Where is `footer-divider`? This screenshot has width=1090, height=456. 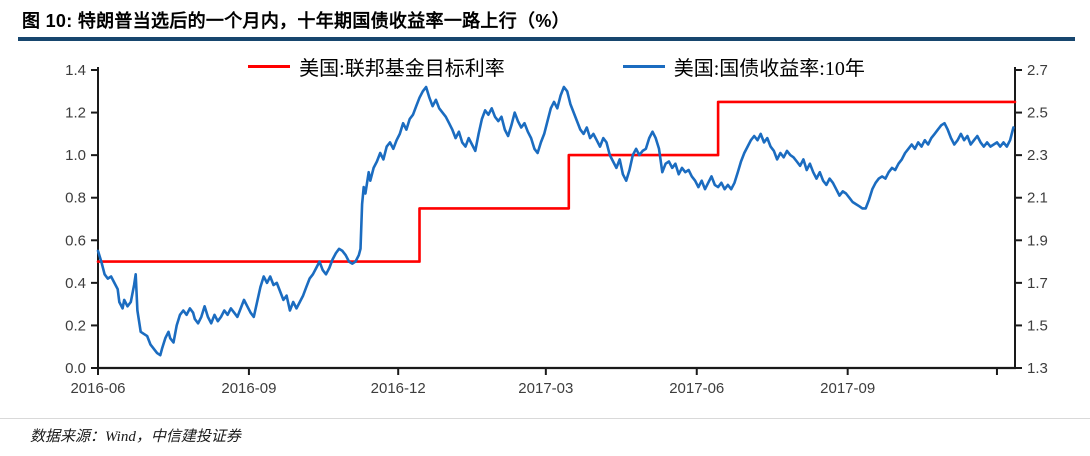
footer-divider is located at coordinates (545, 418).